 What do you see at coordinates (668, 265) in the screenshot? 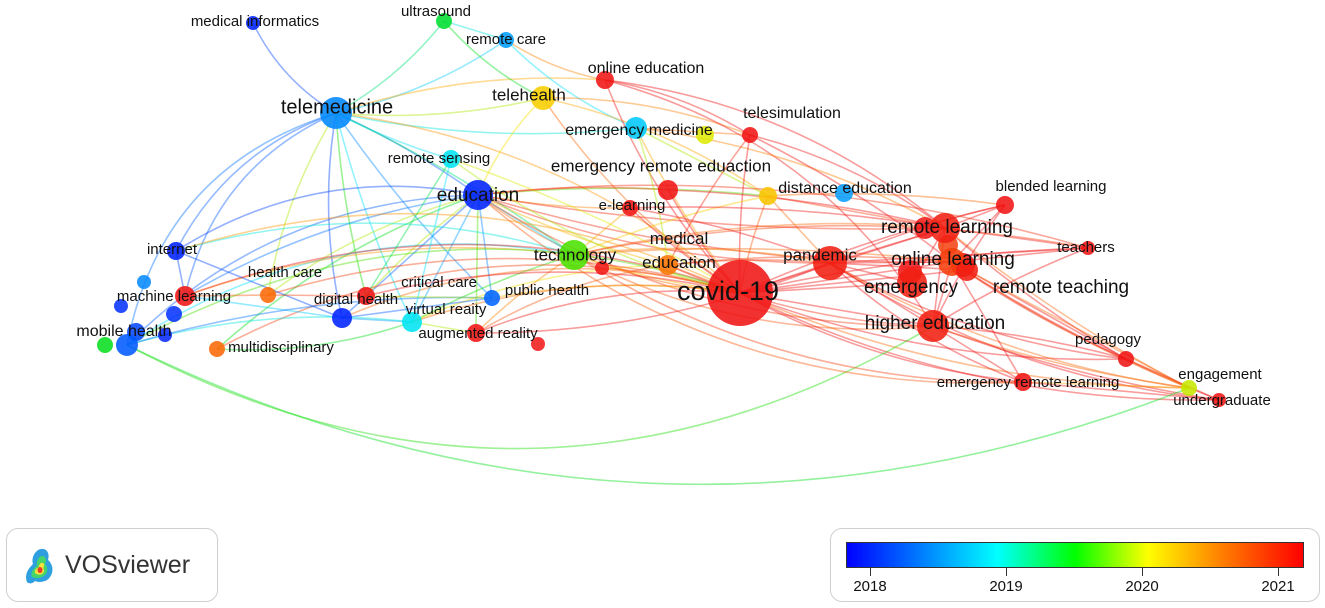
I see `node-medical-education` at bounding box center [668, 265].